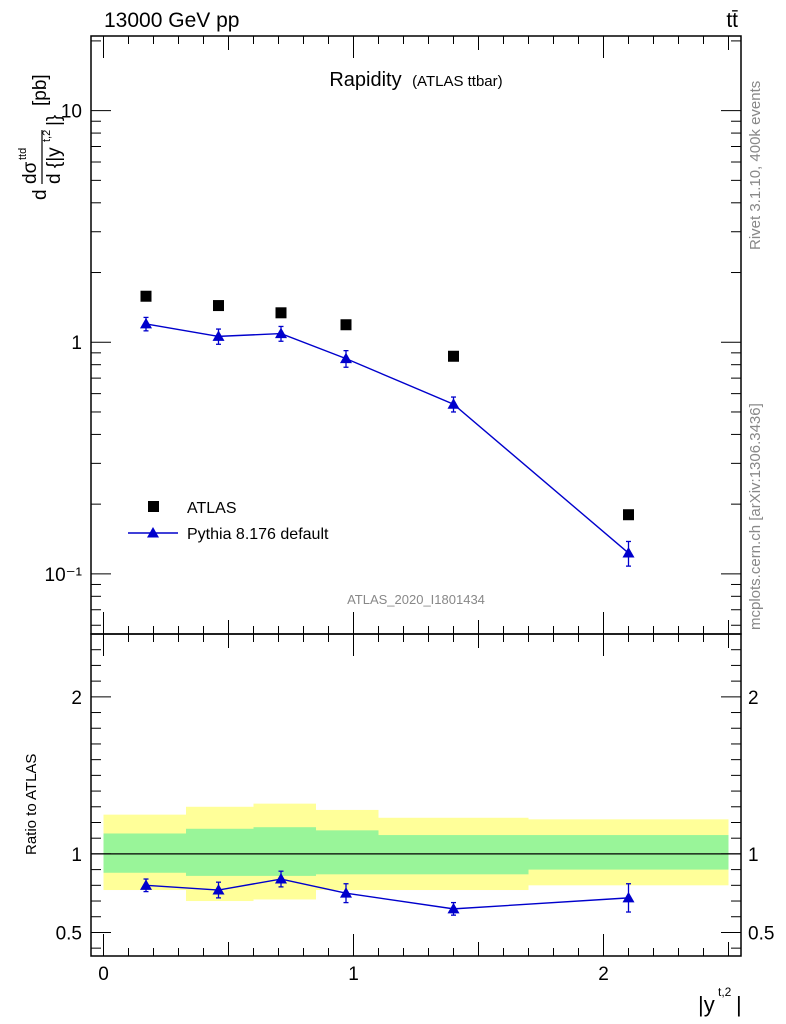 The height and width of the screenshot is (1024, 786). Describe the element at coordinates (720, 1001) in the screenshot. I see `x-axis-label: |y t,2 |` at that location.